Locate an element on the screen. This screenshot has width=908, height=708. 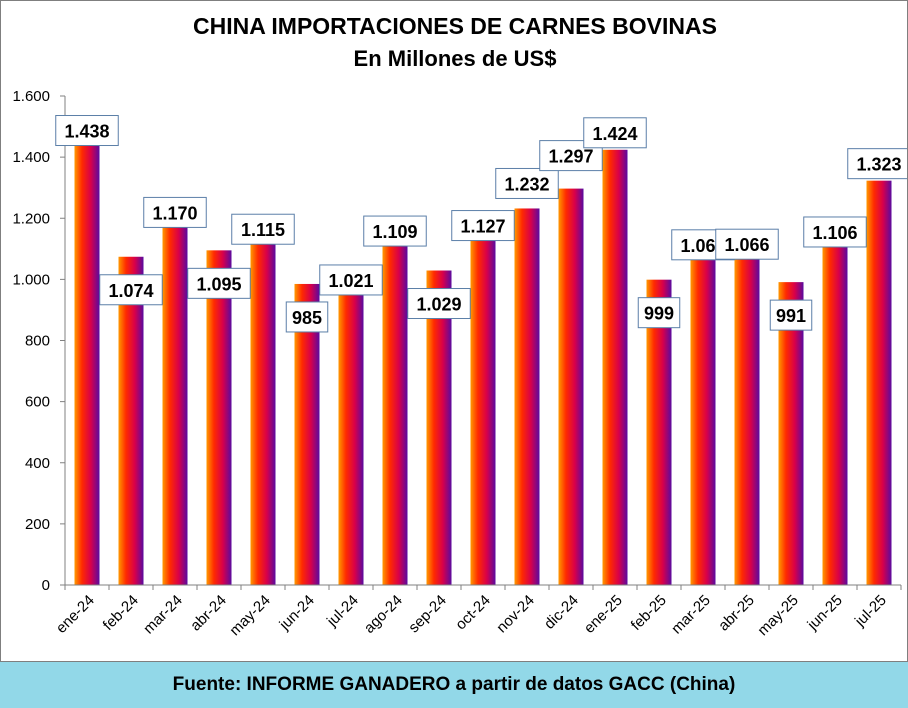
x-tick-label: jul-25 is located at coordinates (870, 611).